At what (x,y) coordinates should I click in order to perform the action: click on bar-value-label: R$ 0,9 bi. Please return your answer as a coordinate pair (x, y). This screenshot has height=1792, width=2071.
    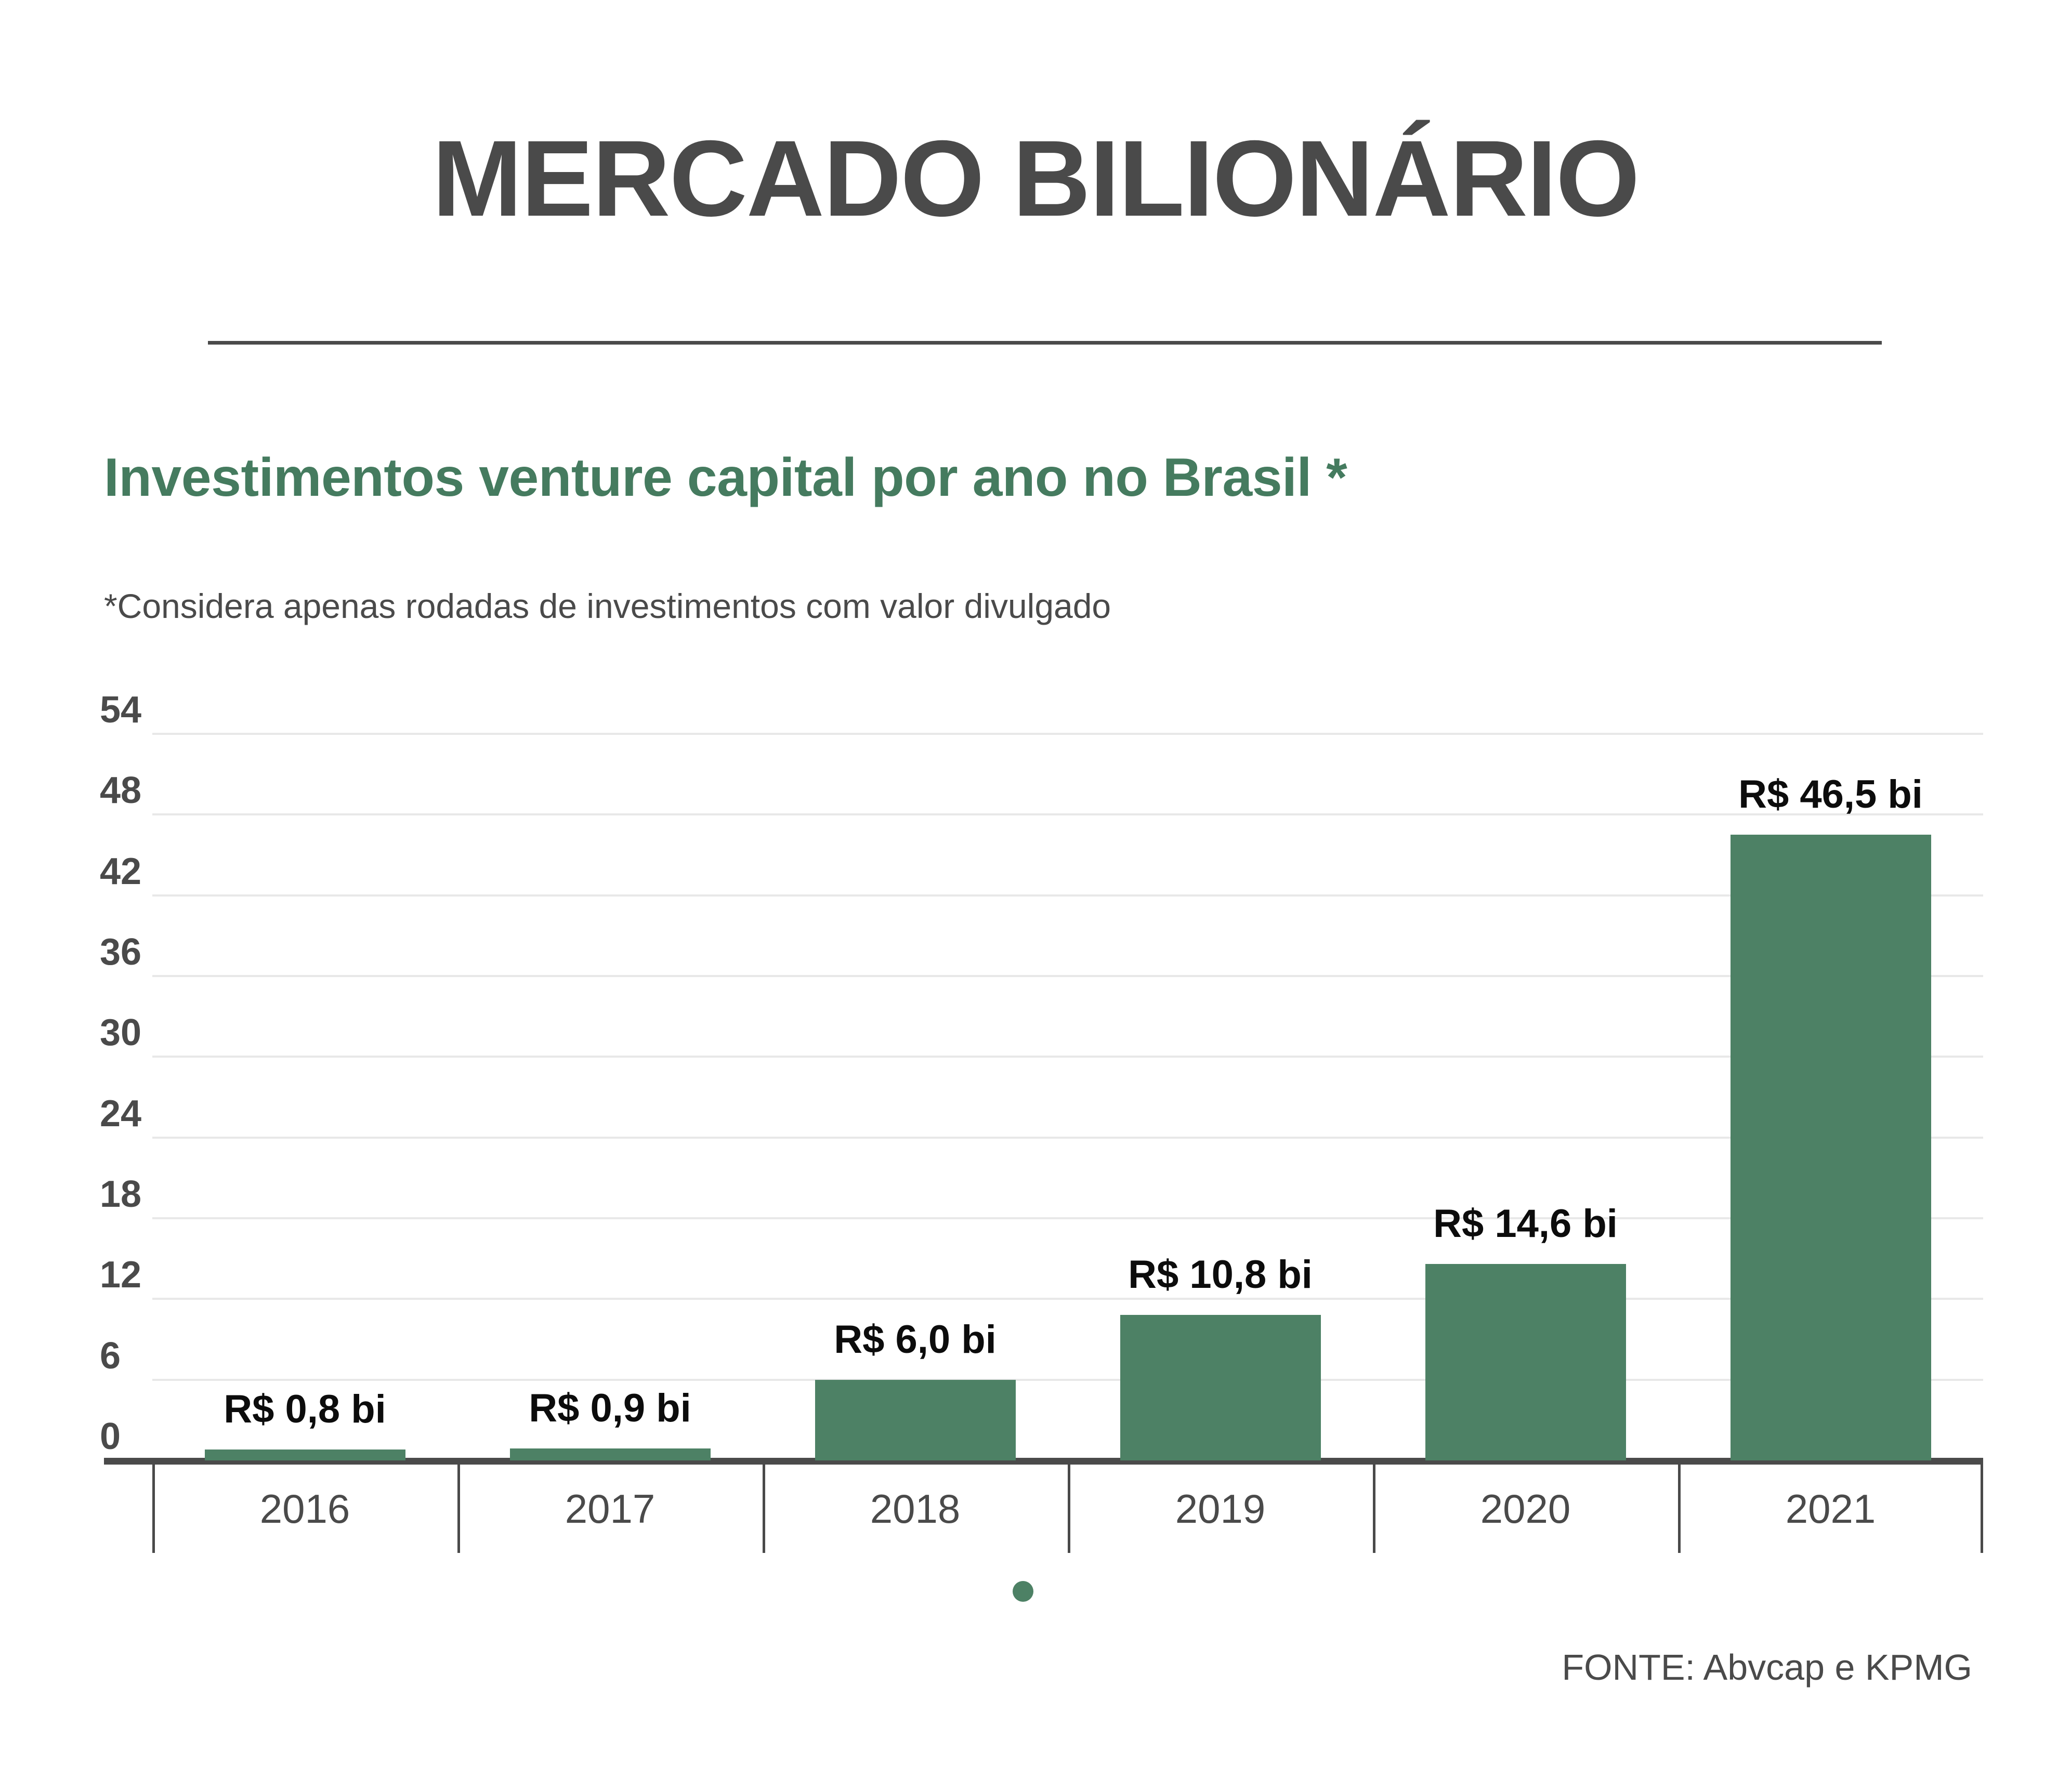
    Looking at the image, I should click on (610, 1408).